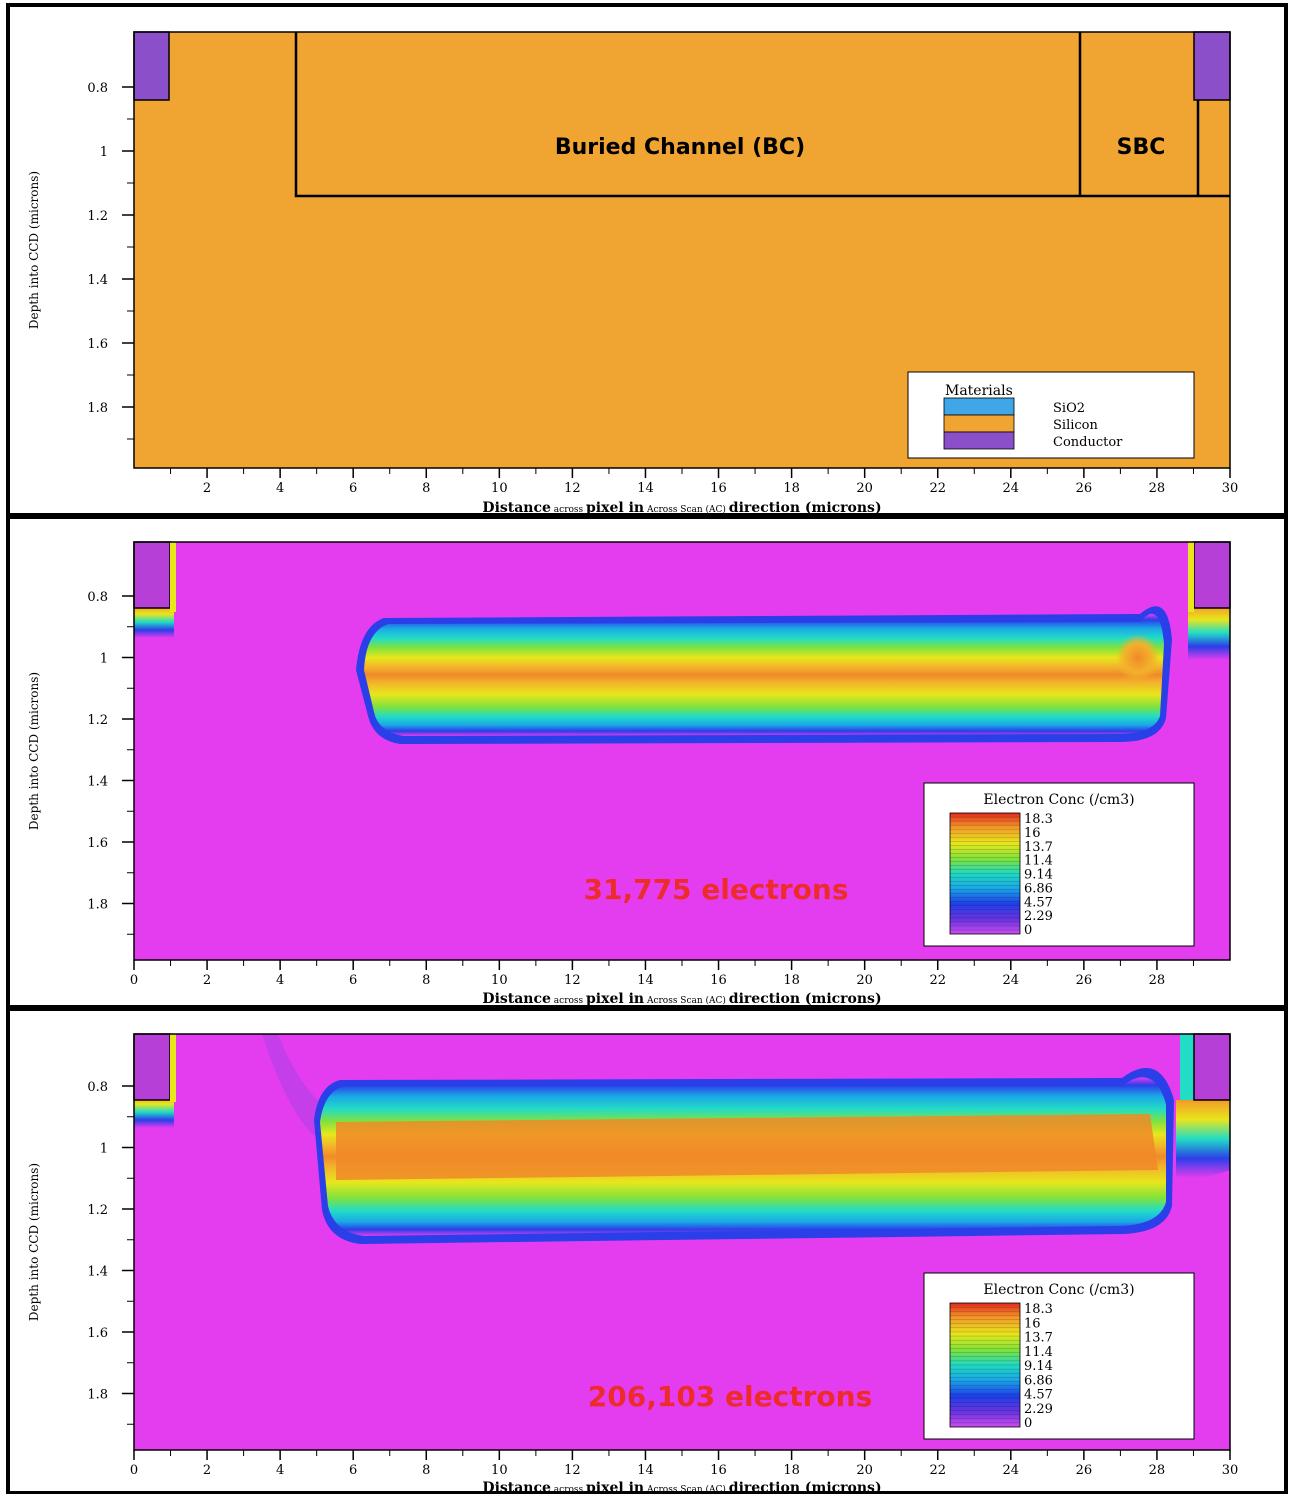 The width and height of the screenshot is (1296, 1498). I want to click on colorbar-level-label: 18.3, so click(1038, 819).